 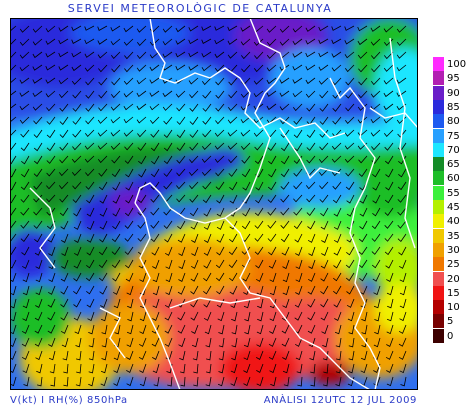 What do you see at coordinates (453, 93) in the screenshot?
I see `legend-label-90: 90` at bounding box center [453, 93].